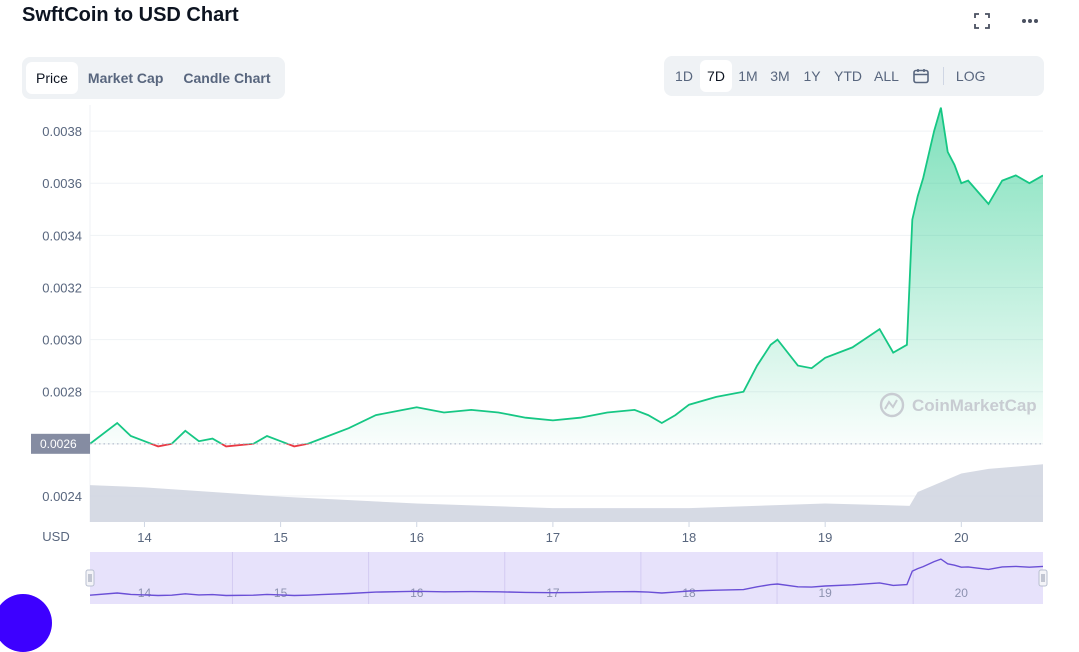  Describe the element at coordinates (780, 76) in the screenshot. I see `range-3m: 3M` at that location.